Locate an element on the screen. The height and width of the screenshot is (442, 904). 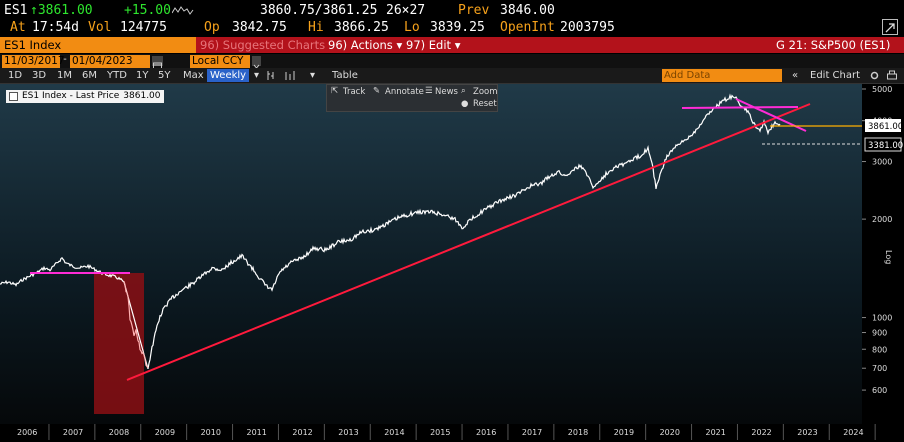
annotate-button: Annotate is located at coordinates (404, 92).